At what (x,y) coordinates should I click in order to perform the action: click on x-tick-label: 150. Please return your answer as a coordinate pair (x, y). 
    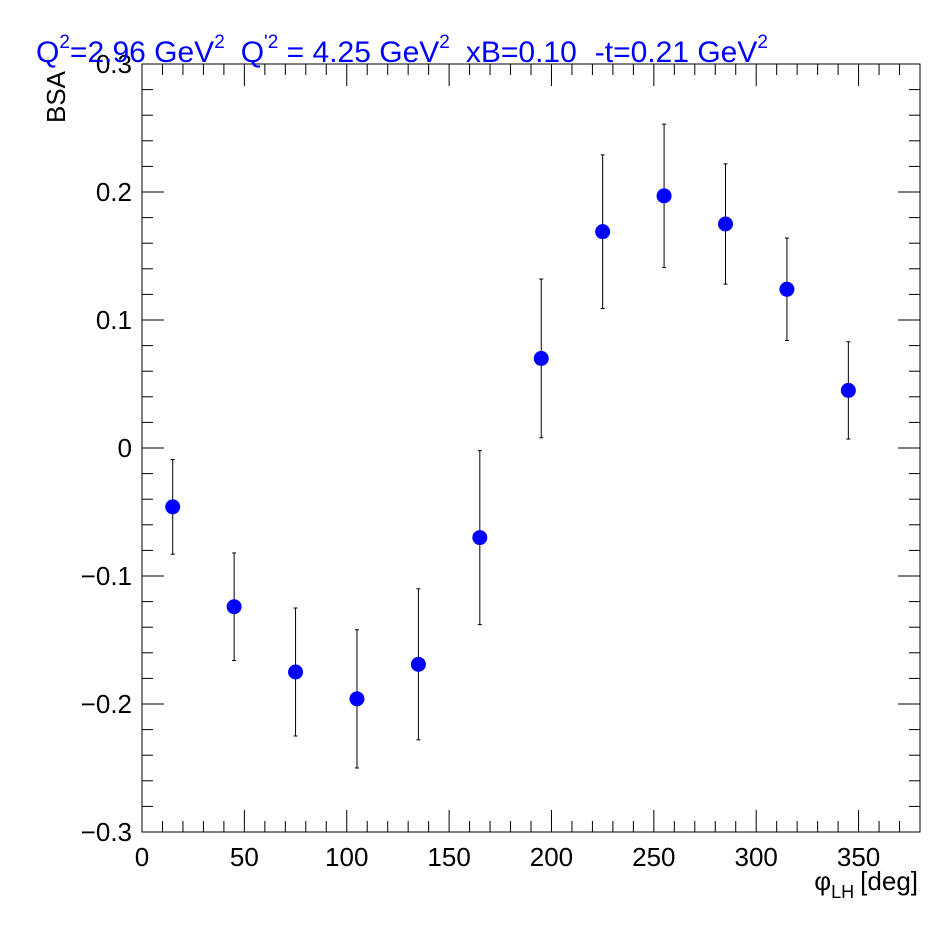
    Looking at the image, I should click on (448, 857).